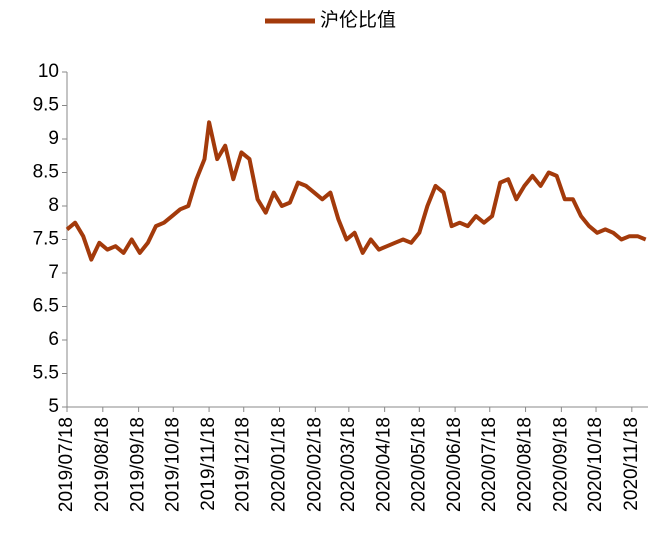 Image resolution: width=648 pixels, height=542 pixels. What do you see at coordinates (46, 172) in the screenshot?
I see `y-tick-label: 8.5` at bounding box center [46, 172].